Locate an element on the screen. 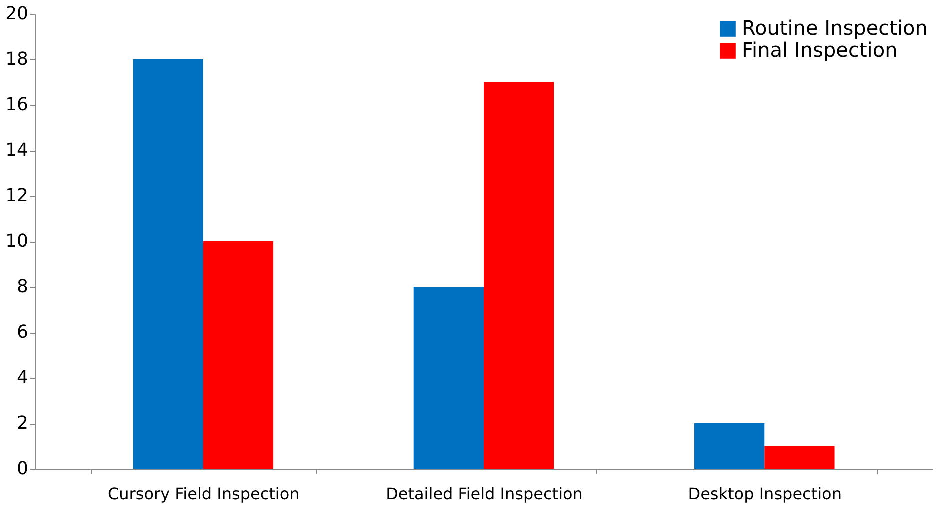 This screenshot has height=507, width=938. x-tick-label: Desktop Inspection is located at coordinates (765, 494).